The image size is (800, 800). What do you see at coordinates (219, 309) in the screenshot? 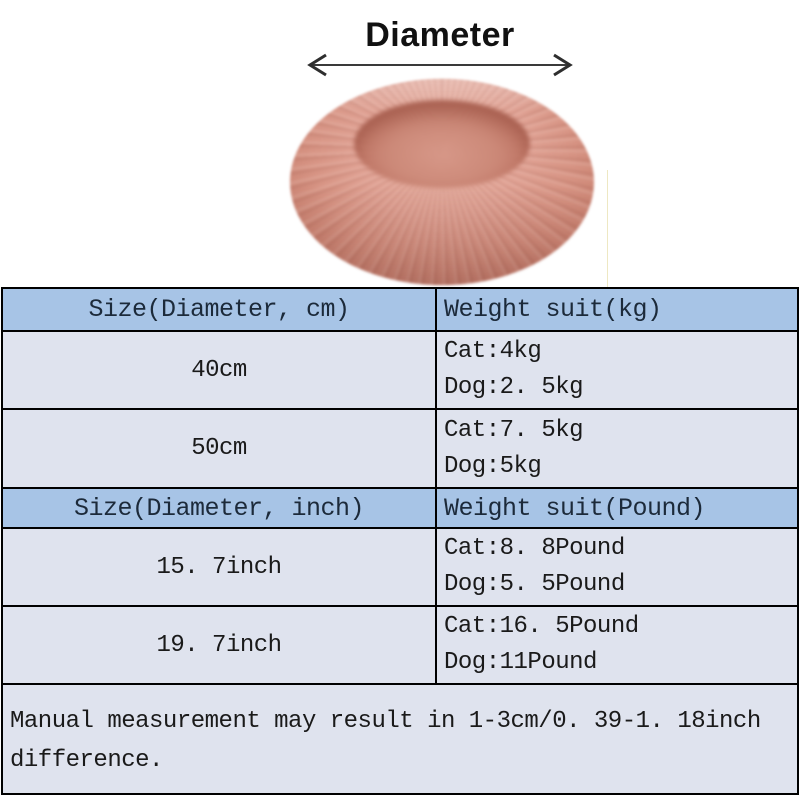
I see `header-size-cm: Size(Diameter, cm)` at bounding box center [219, 309].